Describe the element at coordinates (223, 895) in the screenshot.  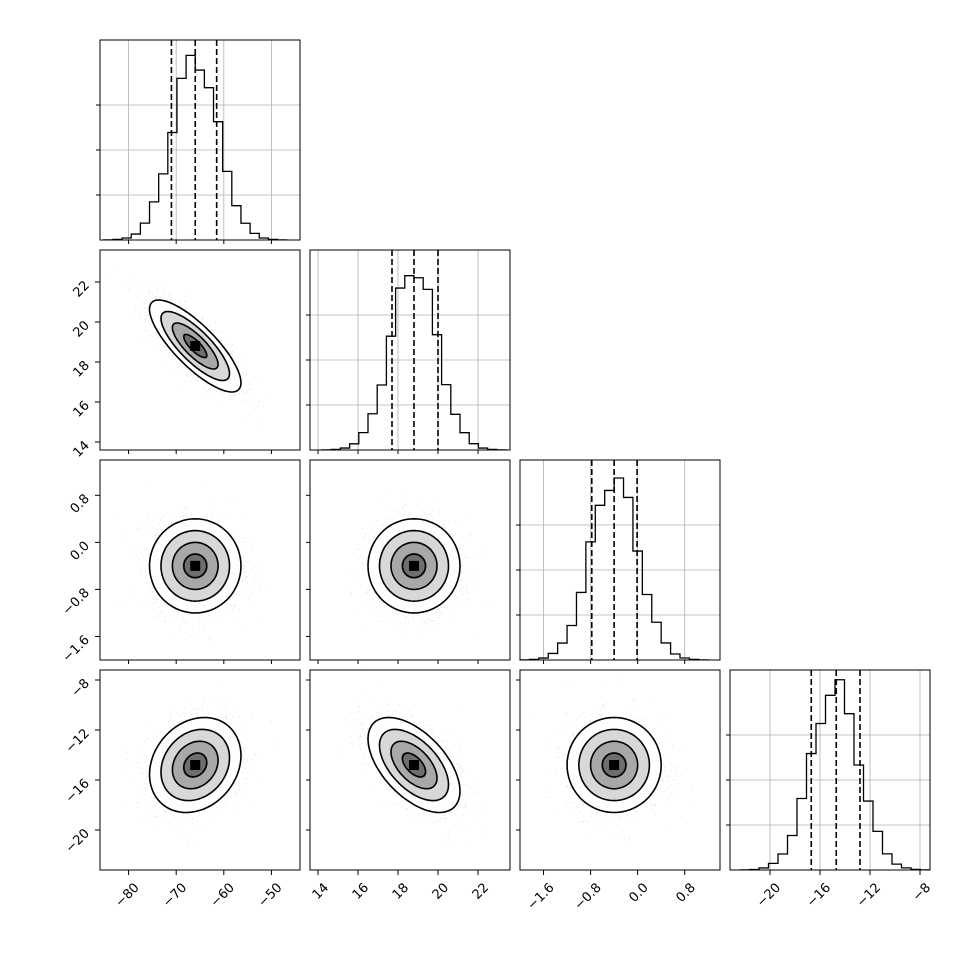
I see `x-tick-label: −60` at that location.